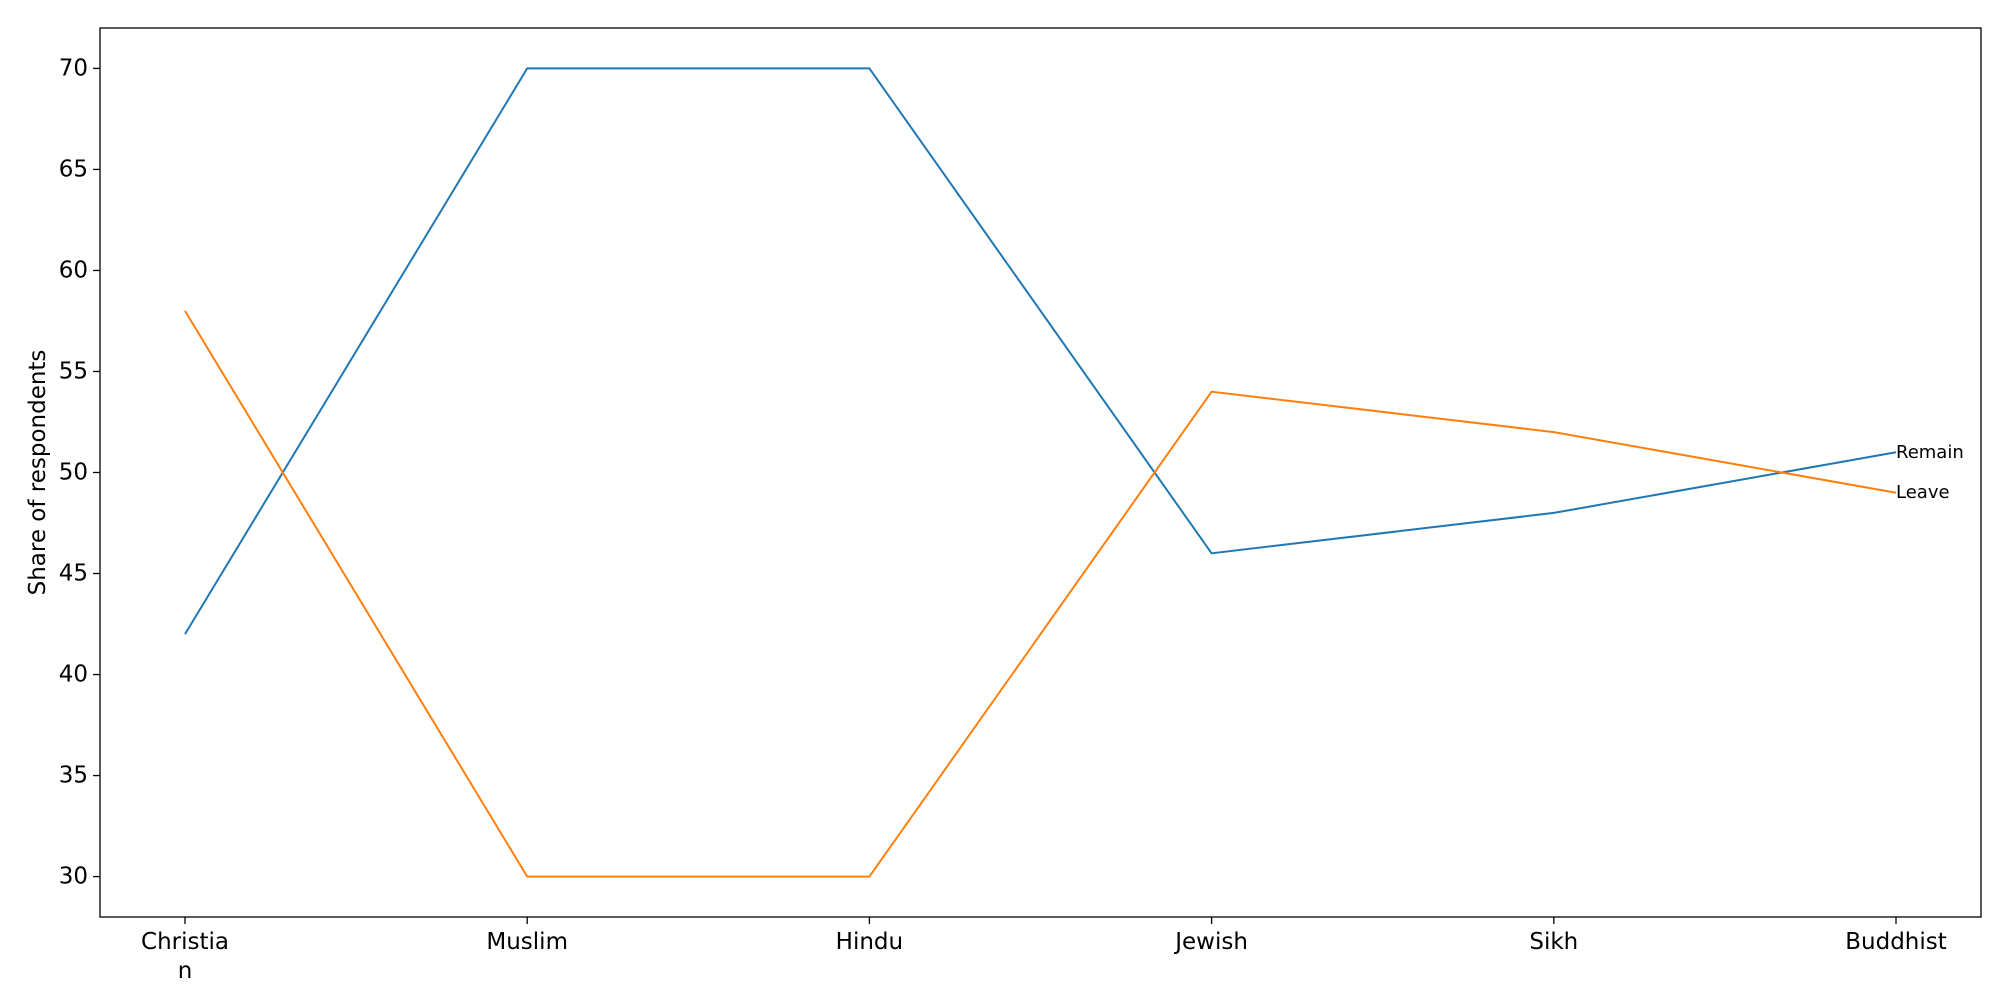  I want to click on x-tick-label: Sikh, so click(1553, 942).